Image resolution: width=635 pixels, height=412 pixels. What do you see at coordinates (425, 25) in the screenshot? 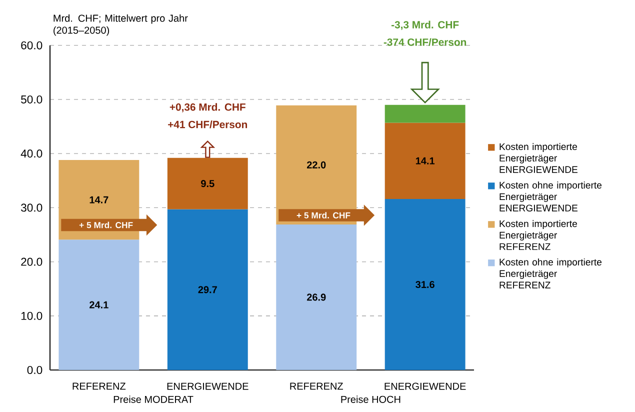
I see `text: -3,3 Mrd. CHF` at bounding box center [425, 25].